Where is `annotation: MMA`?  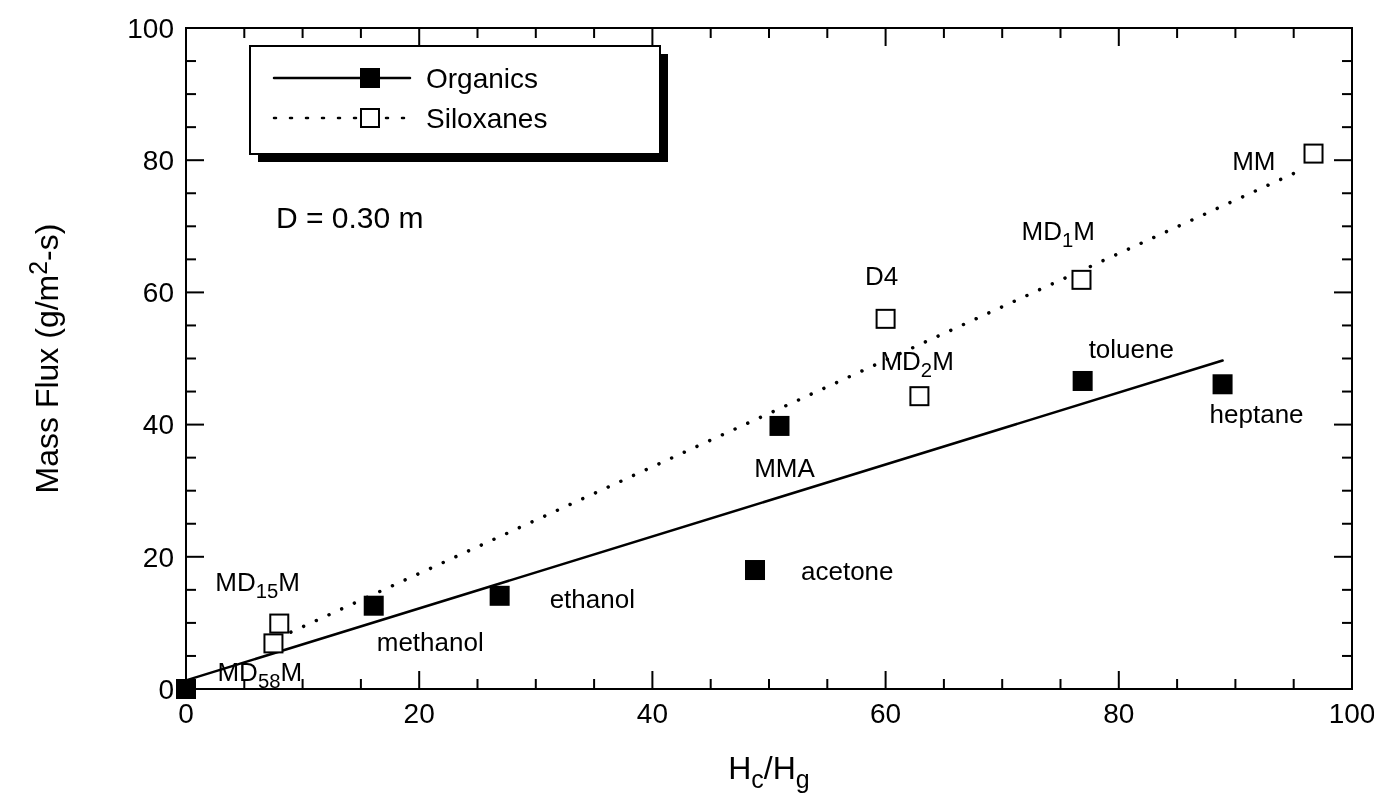 annotation: MMA is located at coordinates (785, 467).